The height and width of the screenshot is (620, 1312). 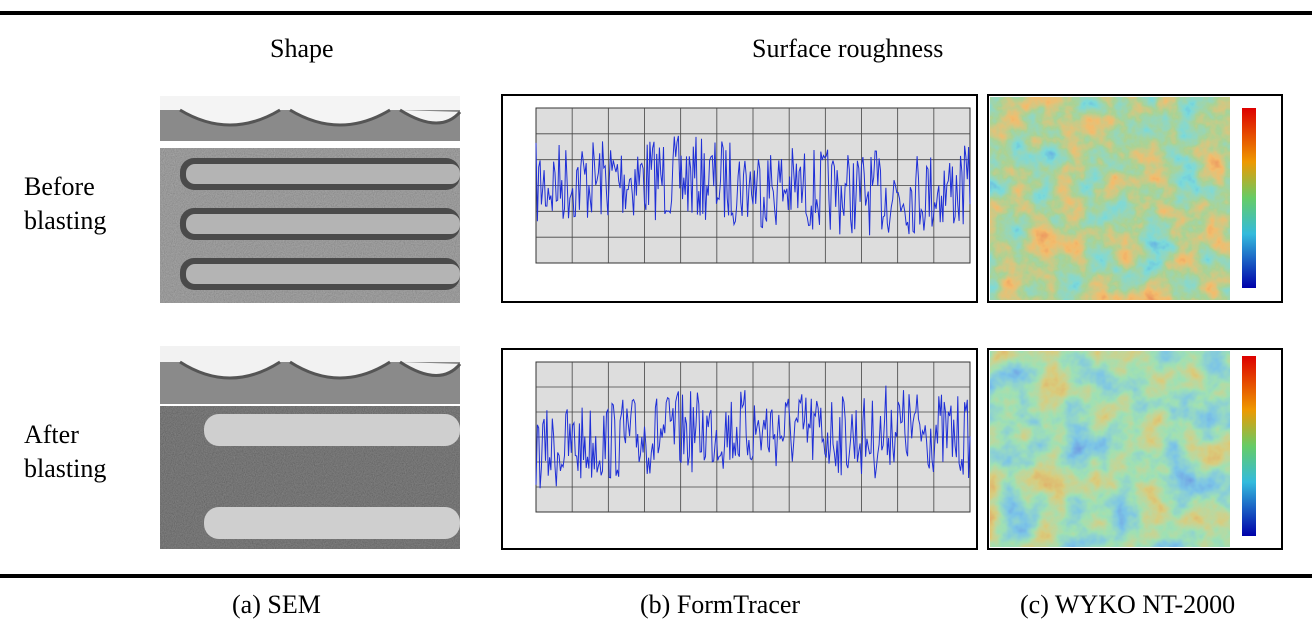 I want to click on formtracer-after, so click(x=739, y=449).